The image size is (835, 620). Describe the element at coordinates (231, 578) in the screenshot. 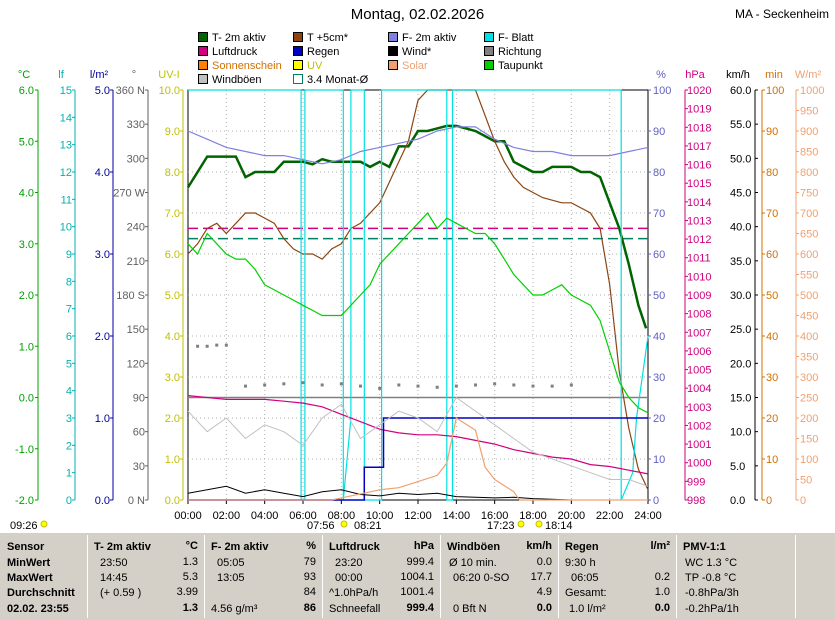

I see `table-cell: 13:05` at that location.